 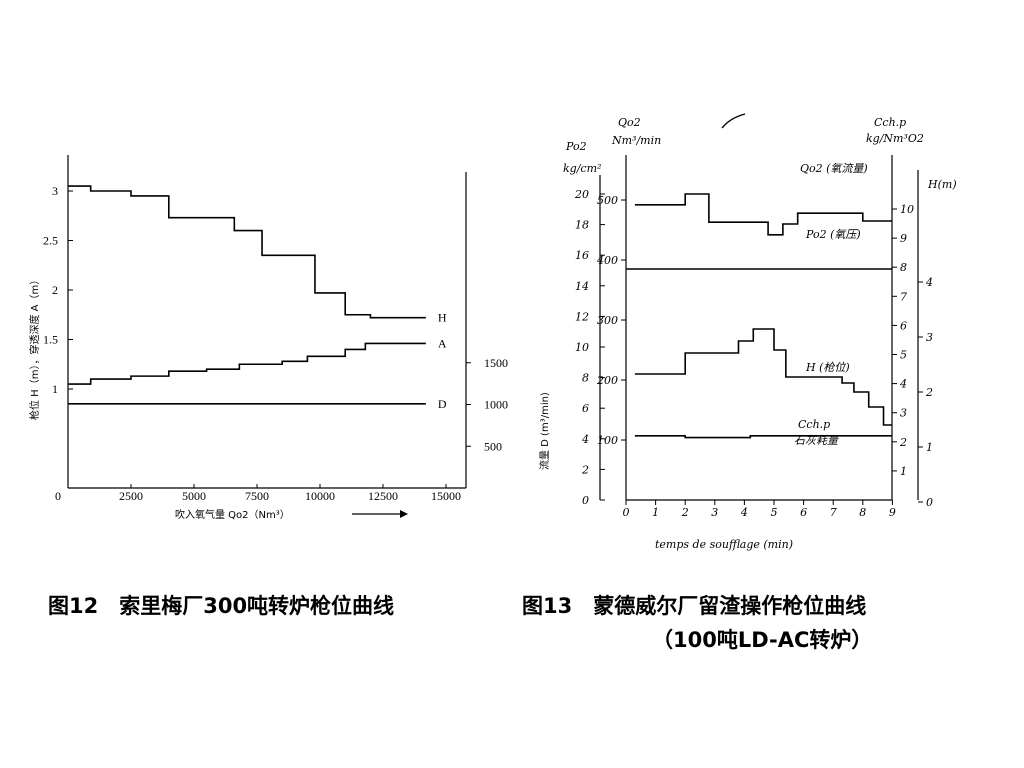 What do you see at coordinates (903, 413) in the screenshot?
I see `fig13-cch-tick-label: 3` at bounding box center [903, 413].